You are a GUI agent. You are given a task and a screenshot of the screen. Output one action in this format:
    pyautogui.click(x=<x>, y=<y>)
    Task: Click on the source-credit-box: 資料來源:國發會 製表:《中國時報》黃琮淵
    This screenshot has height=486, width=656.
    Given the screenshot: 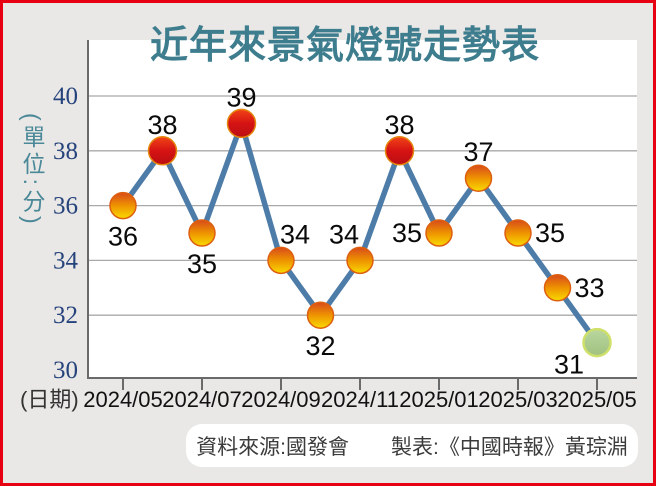 What is the action you would take?
    pyautogui.click(x=412, y=445)
    